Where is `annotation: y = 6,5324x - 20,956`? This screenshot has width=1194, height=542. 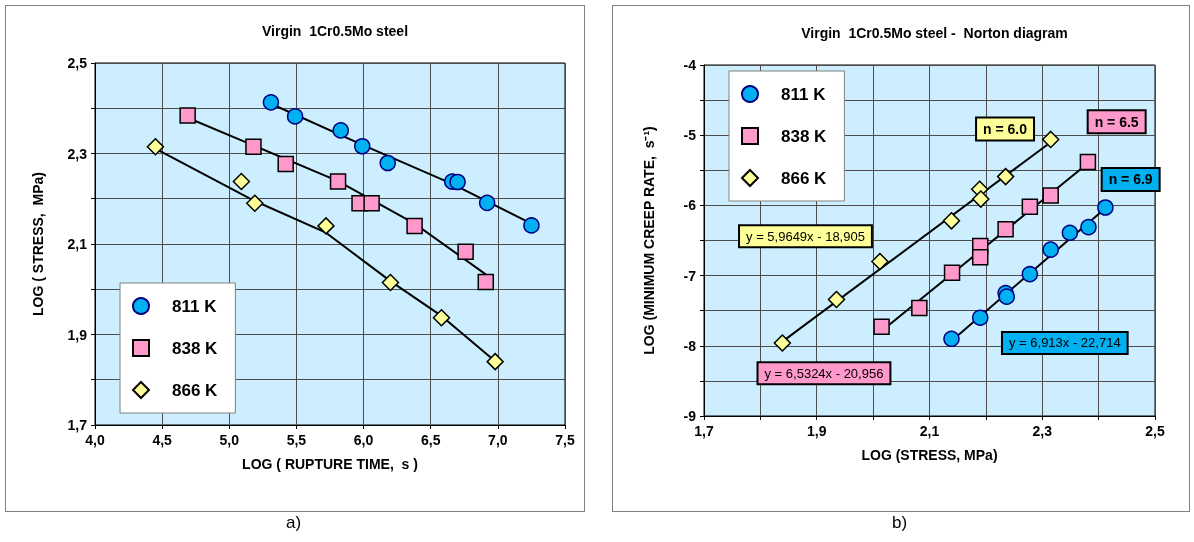
annotation: y = 6,5324x - 20,956 is located at coordinates (824, 373).